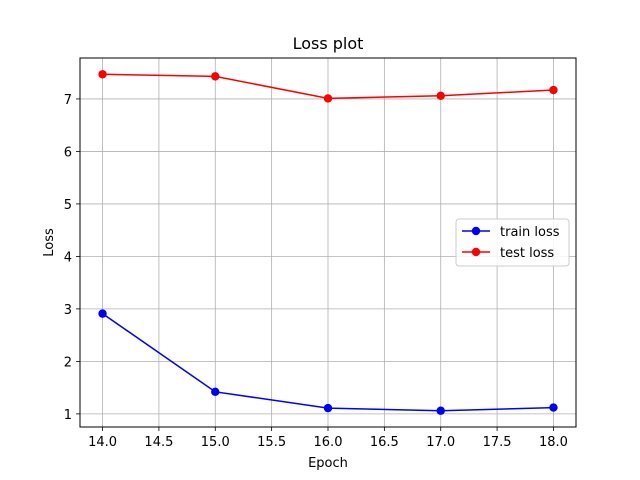 Image resolution: width=640 pixels, height=480 pixels. Describe the element at coordinates (328, 43) in the screenshot. I see `chart-title: Loss plot` at that location.